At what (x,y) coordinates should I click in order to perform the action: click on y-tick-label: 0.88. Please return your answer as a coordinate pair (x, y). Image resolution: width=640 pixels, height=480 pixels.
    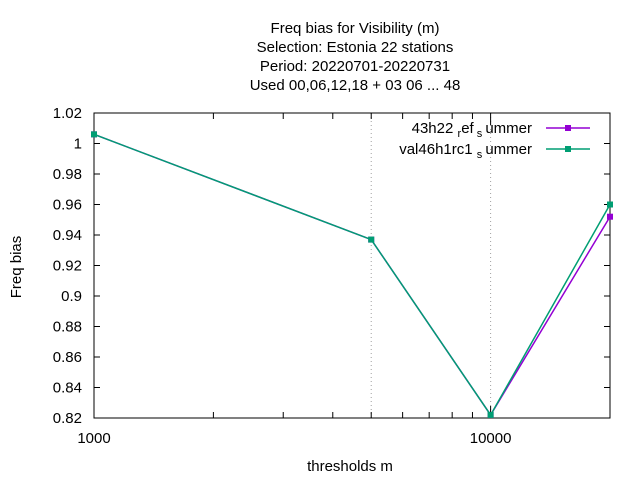
    Looking at the image, I should click on (67, 327).